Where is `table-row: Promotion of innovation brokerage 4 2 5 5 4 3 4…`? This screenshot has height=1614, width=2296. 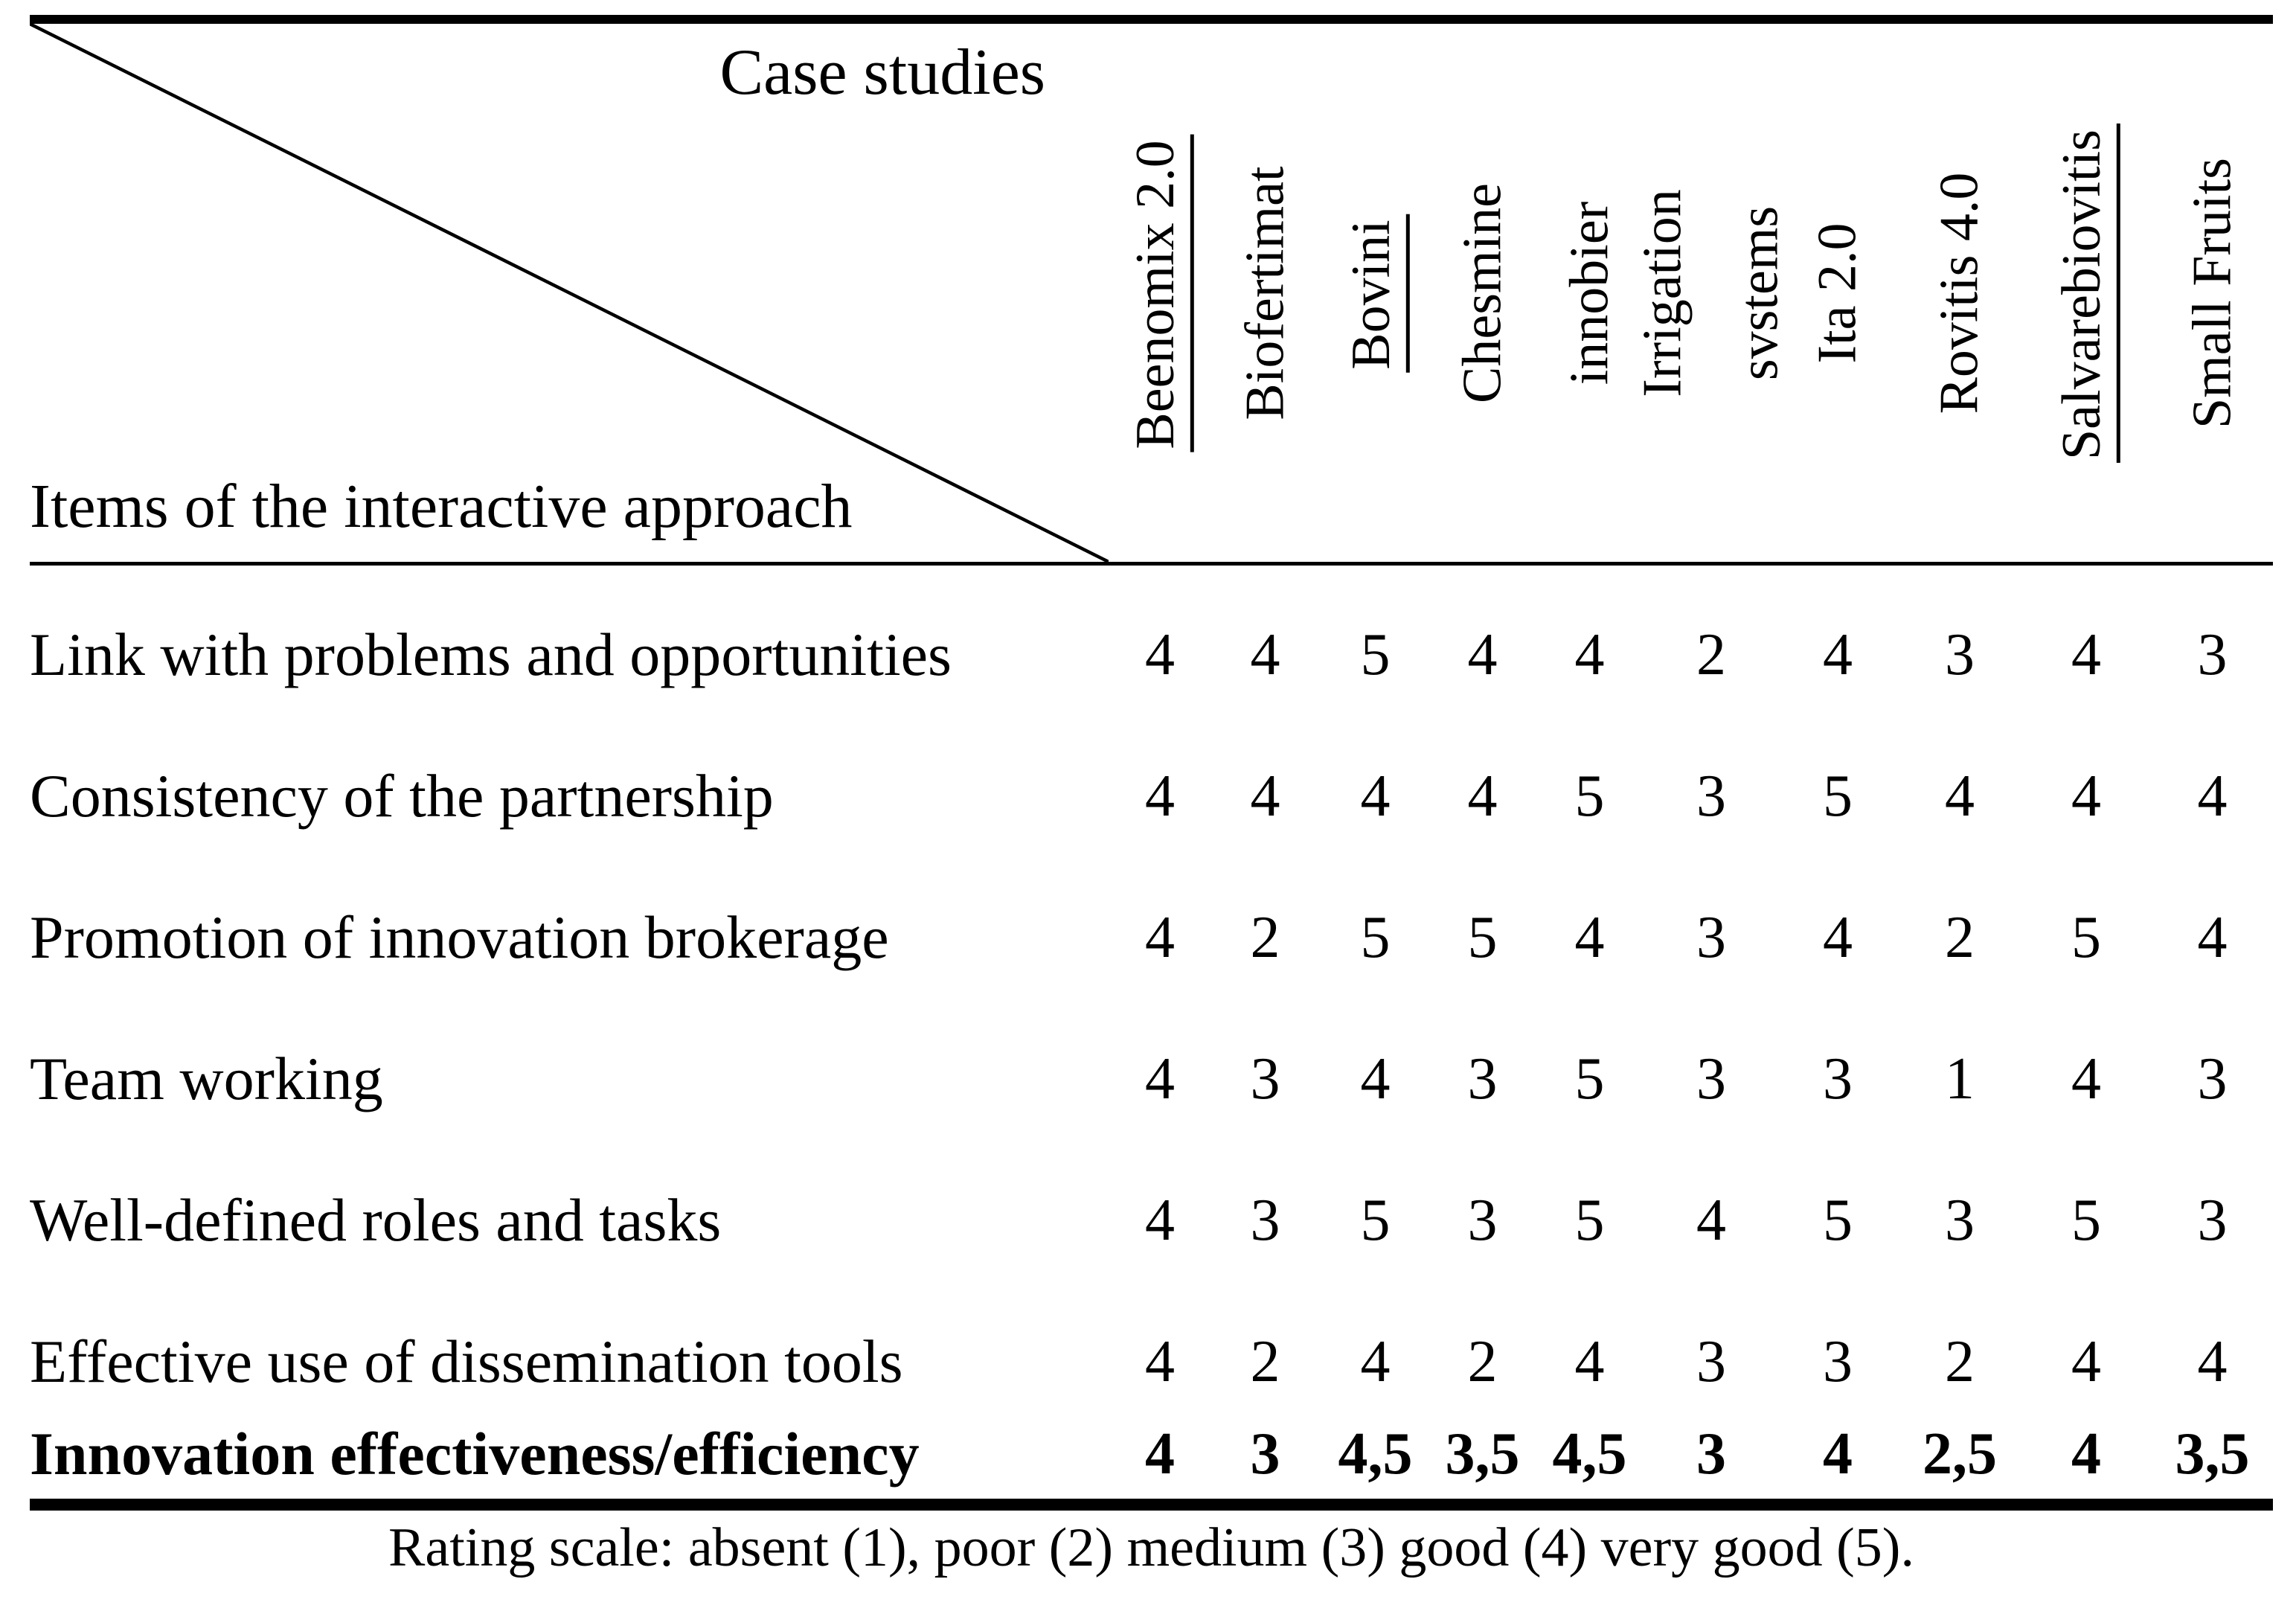 table-row: Promotion of innovation brokerage 4 2 5 5 4 3 4… is located at coordinates (1151, 919).